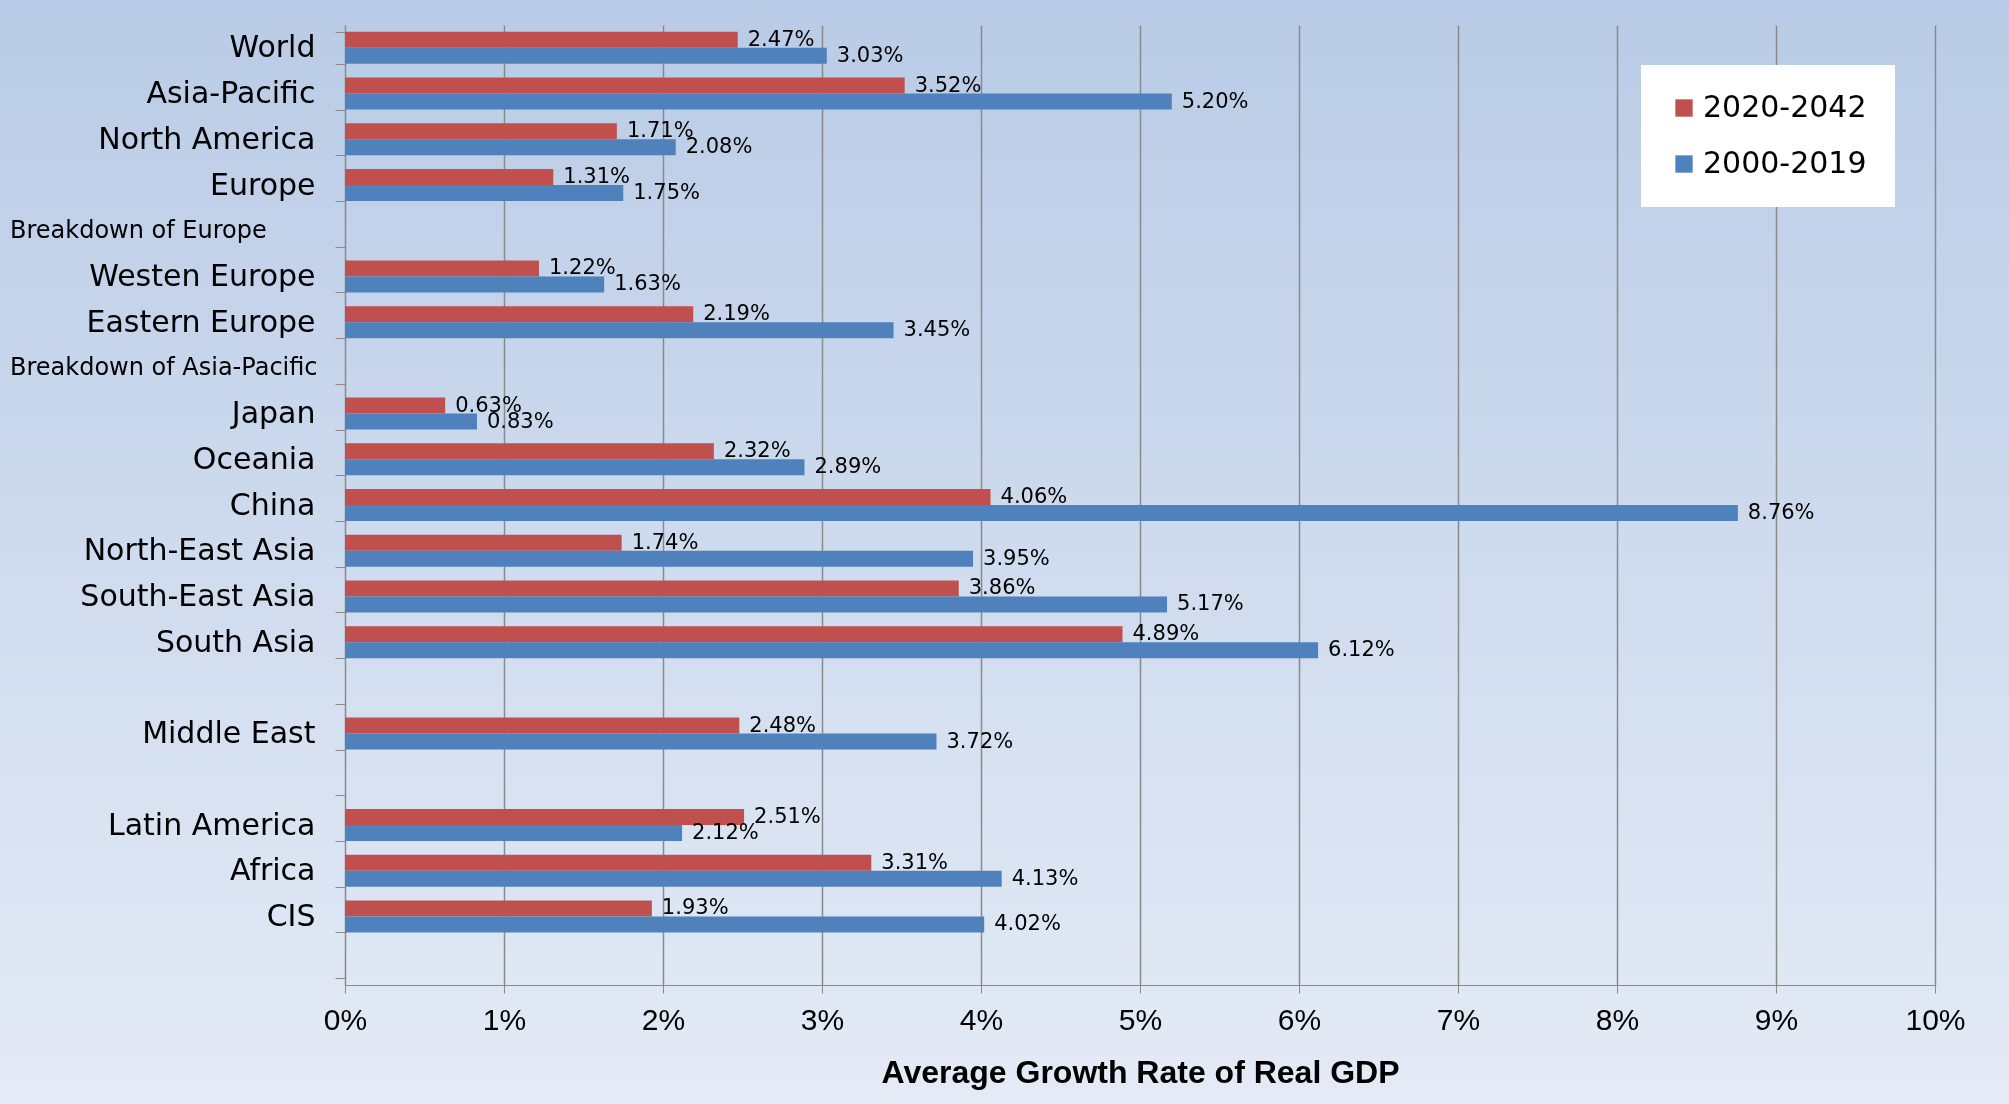 The width and height of the screenshot is (2009, 1104). Describe the element at coordinates (1617, 1019) in the screenshot. I see `x-tick-label: 8%` at that location.